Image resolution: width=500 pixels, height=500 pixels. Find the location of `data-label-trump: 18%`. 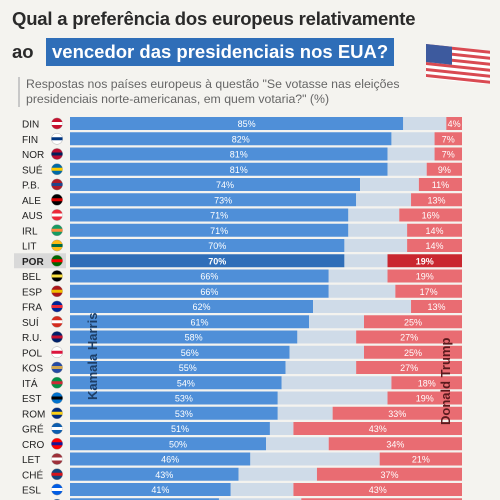

data-label-trump: 18% is located at coordinates (427, 383).